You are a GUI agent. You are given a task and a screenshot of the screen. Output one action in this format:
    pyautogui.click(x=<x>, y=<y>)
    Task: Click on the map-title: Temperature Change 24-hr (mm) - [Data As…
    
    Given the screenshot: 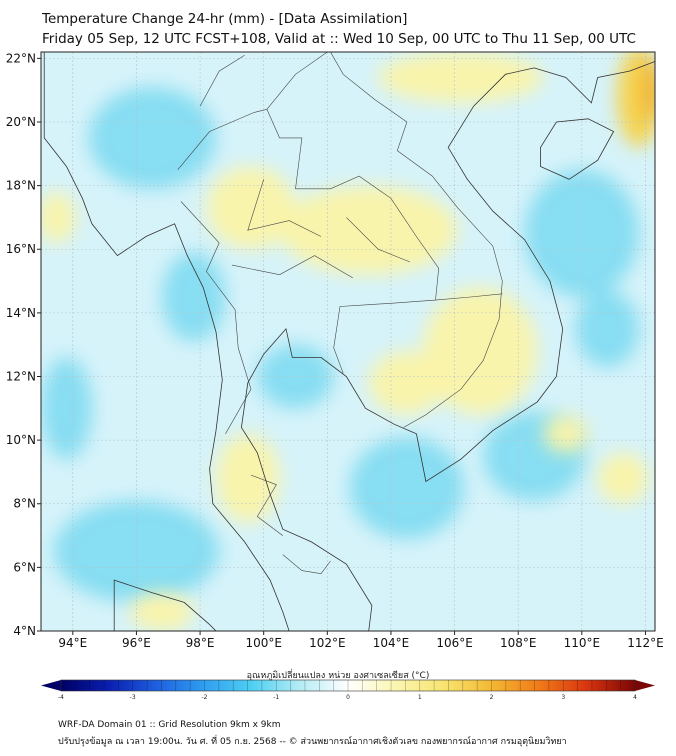 What is the action you would take?
    pyautogui.click(x=225, y=19)
    